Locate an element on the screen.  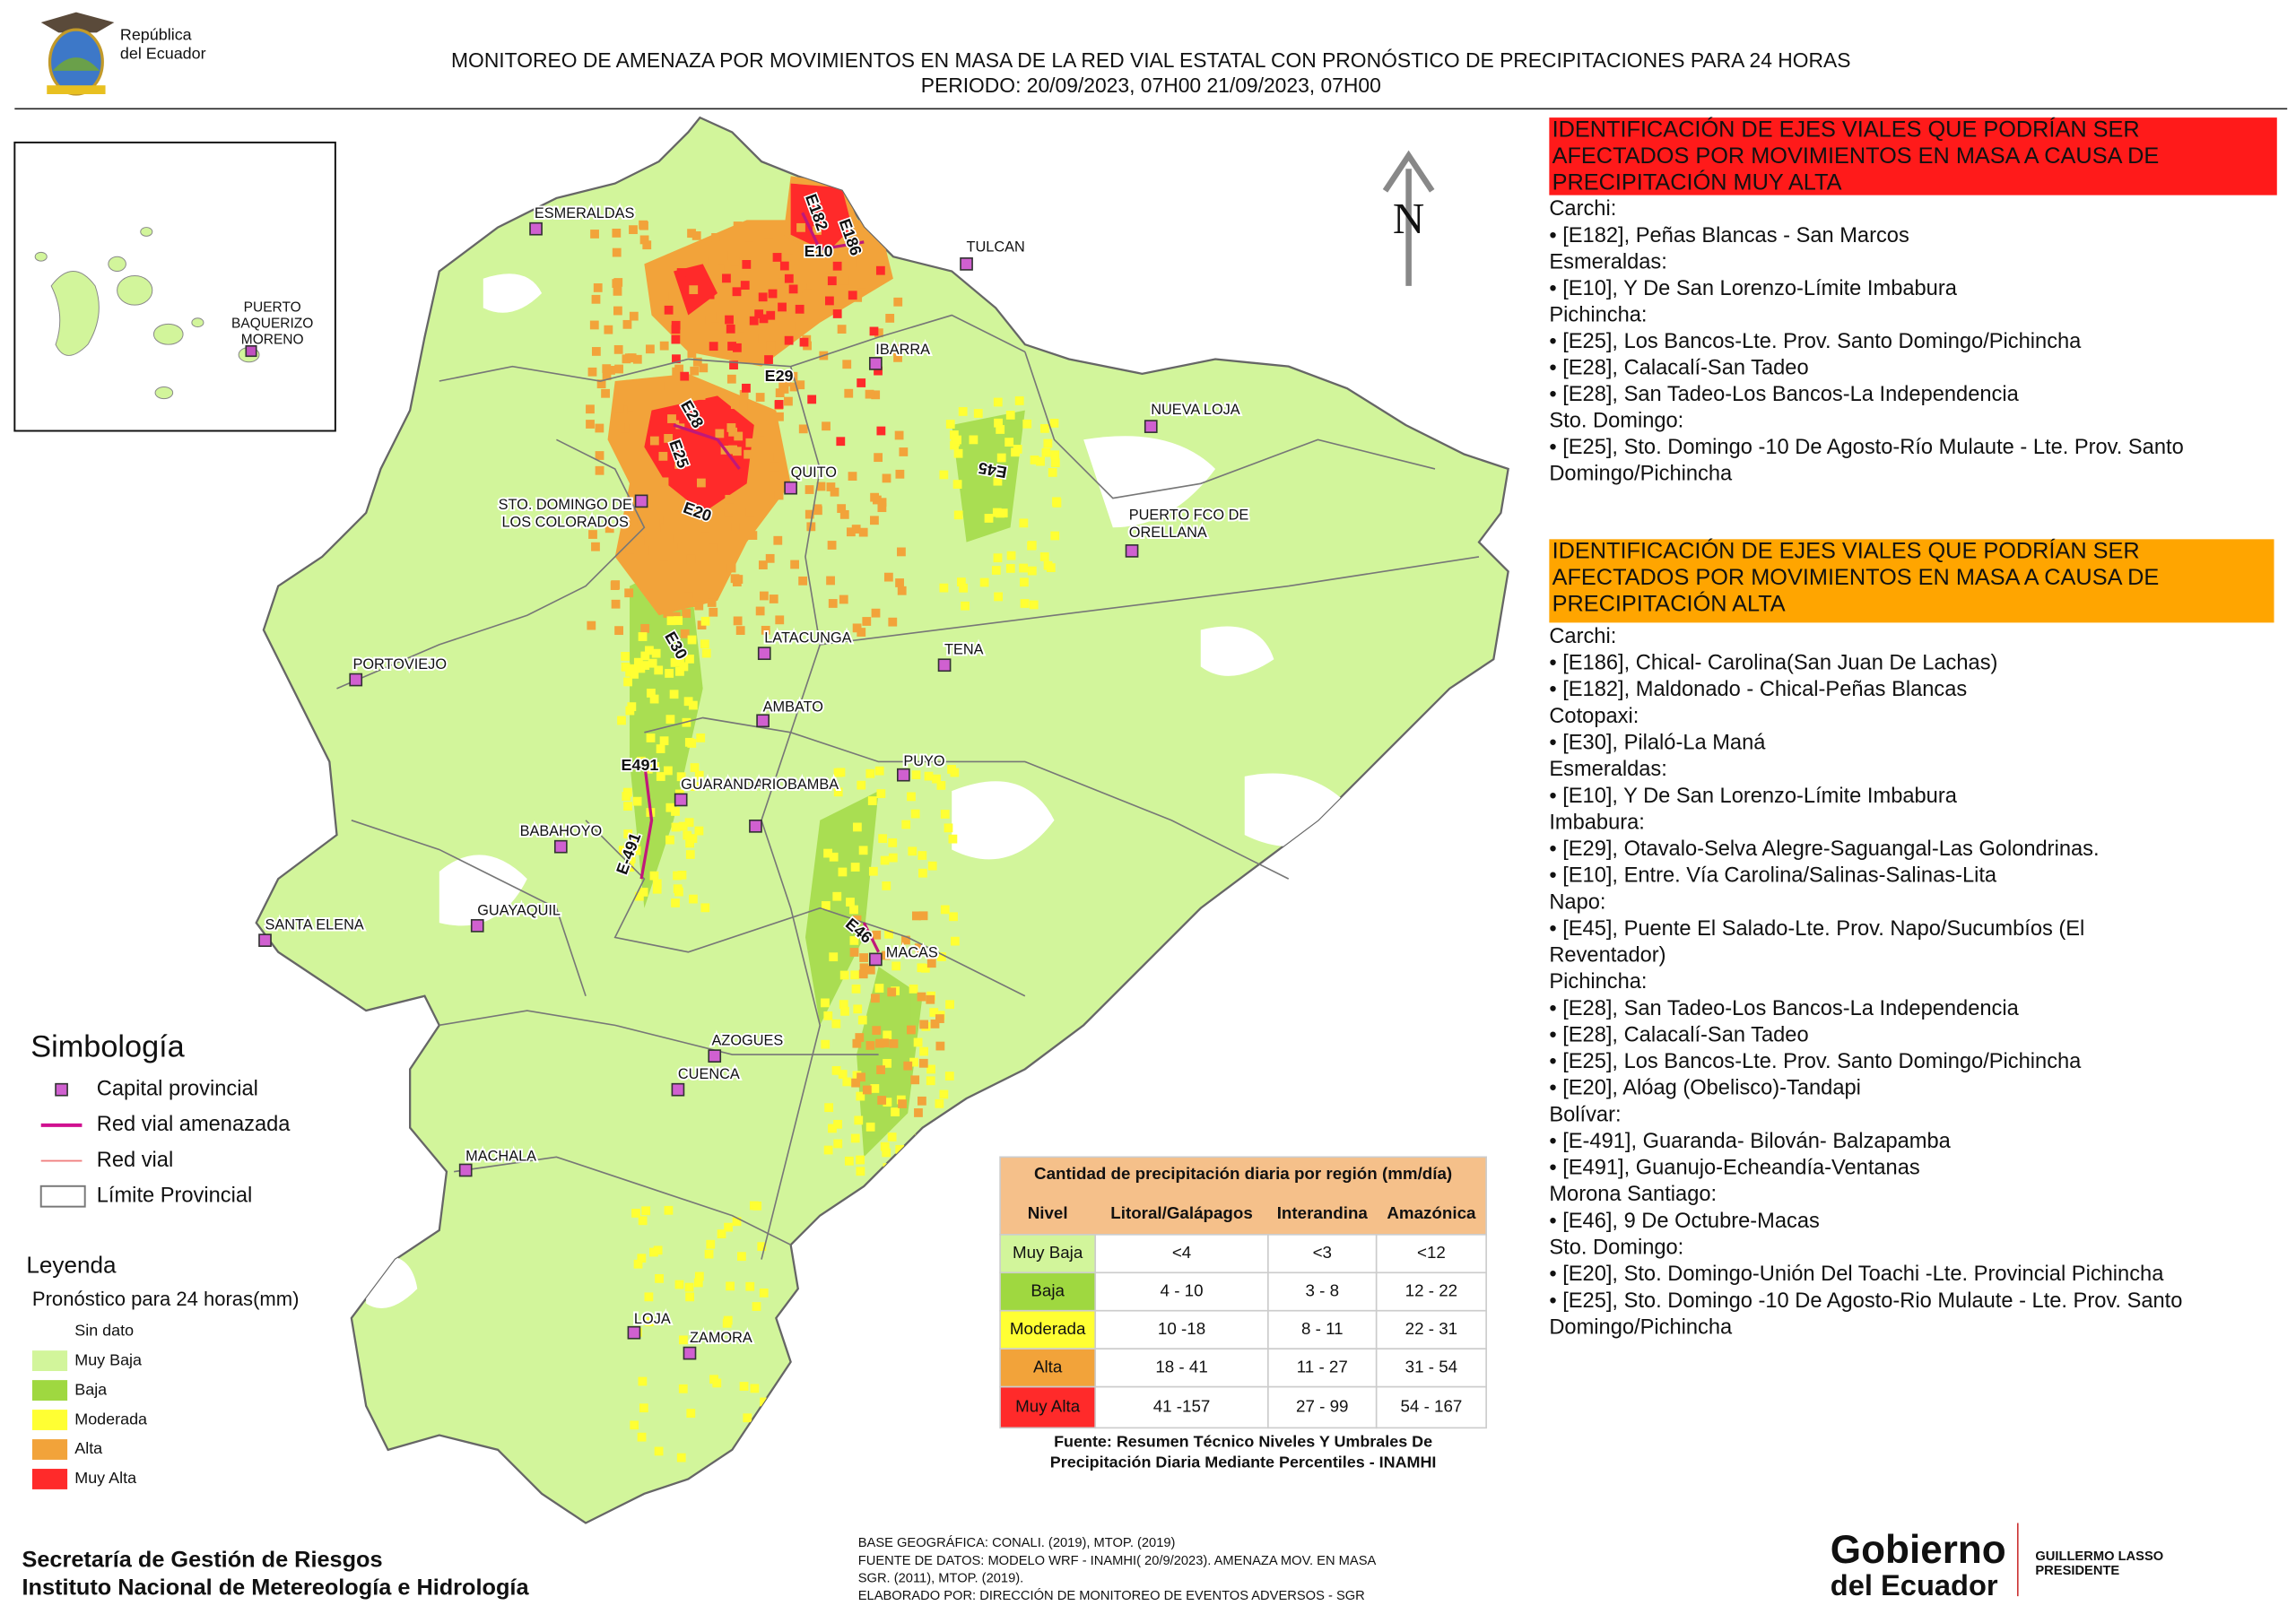
north-label: N is located at coordinates (1408, 218).